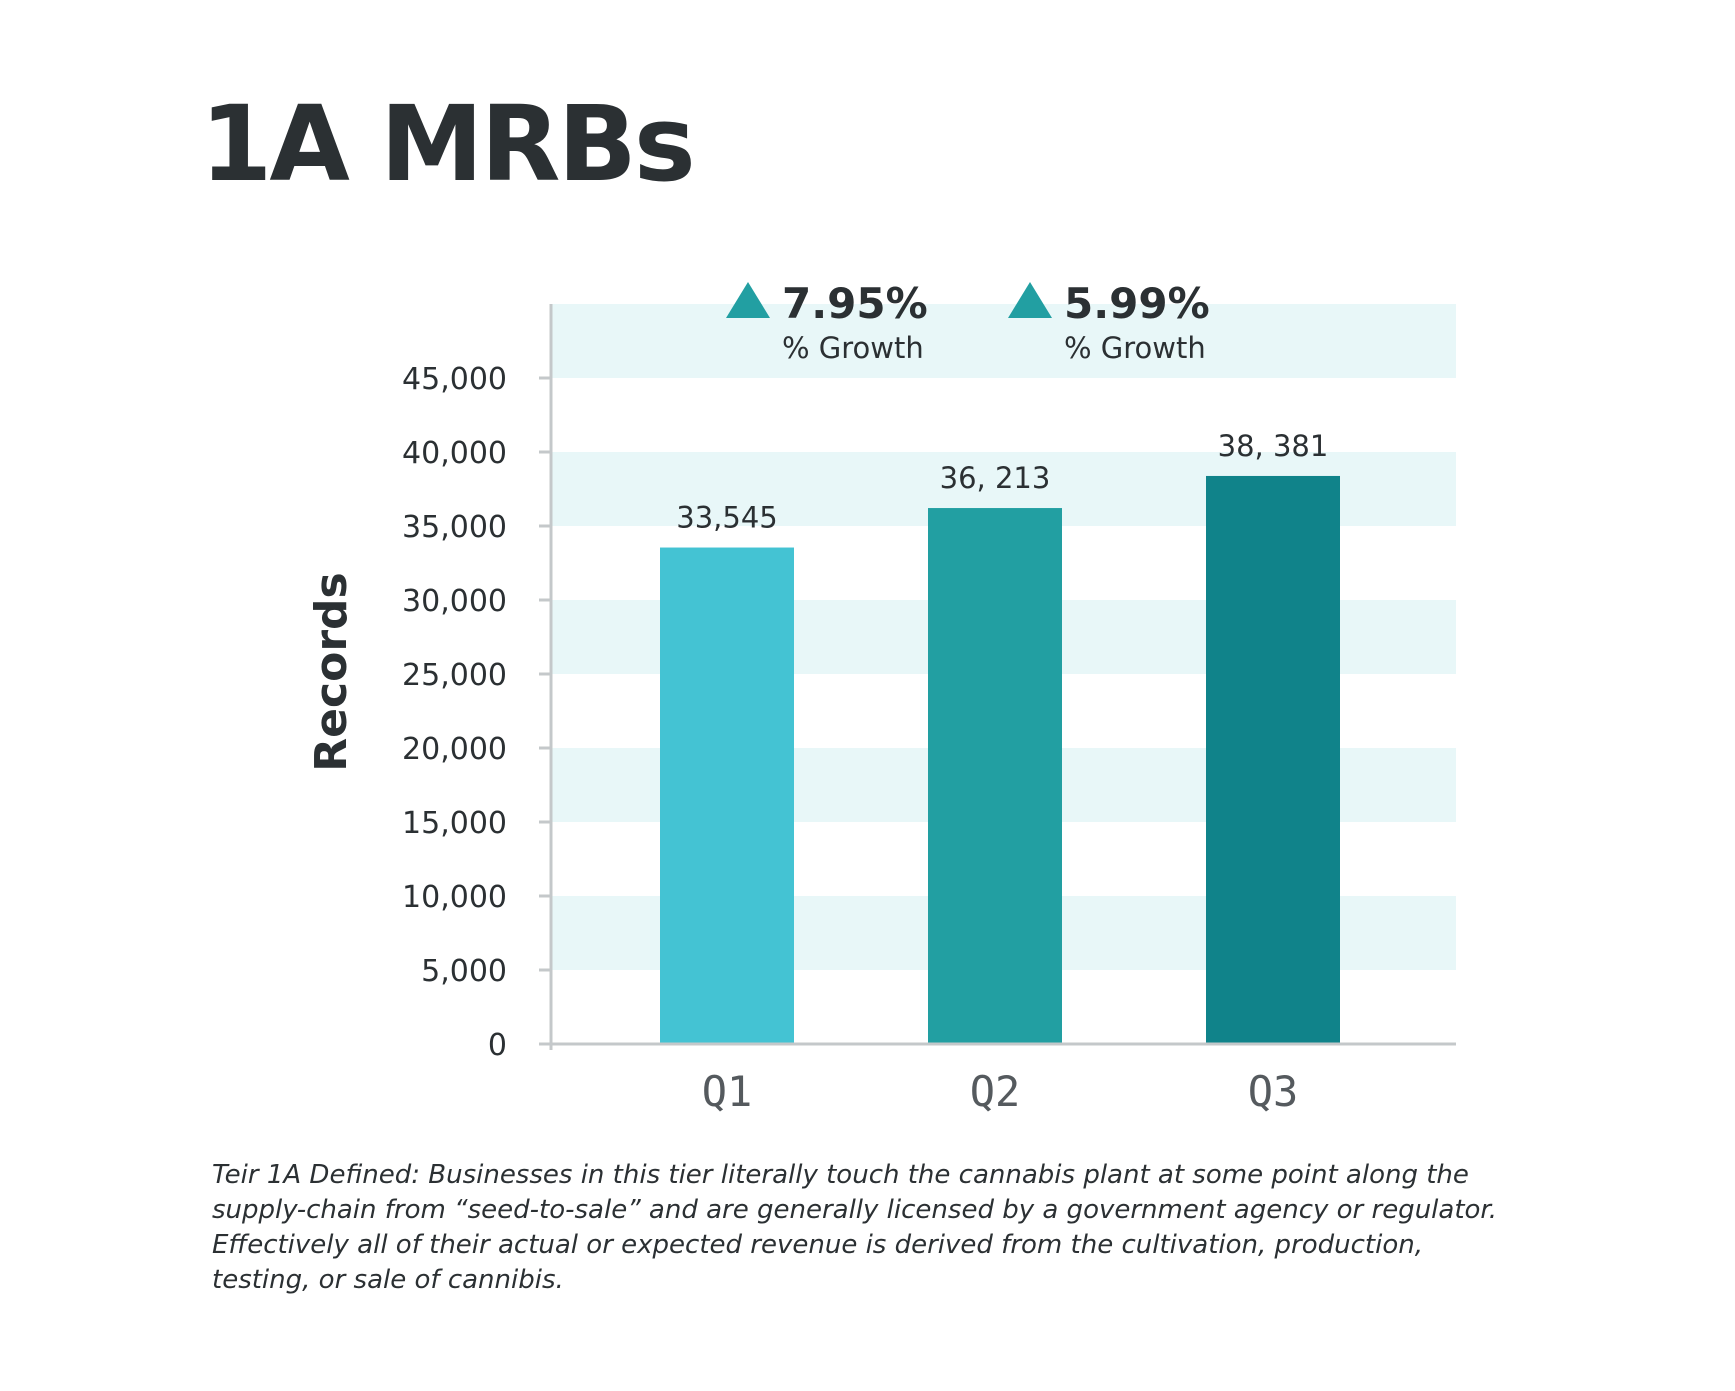 This screenshot has height=1391, width=1735. I want to click on growth-annotation: 5.99%% Growth, so click(1109, 322).